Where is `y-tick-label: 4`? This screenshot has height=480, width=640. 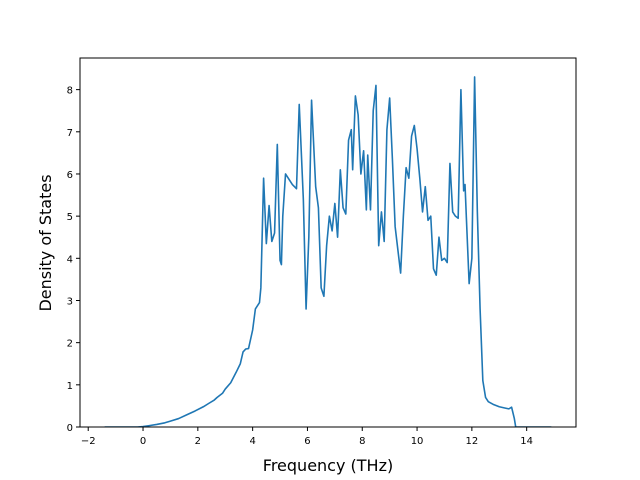 y-tick-label: 4 is located at coordinates (70, 259).